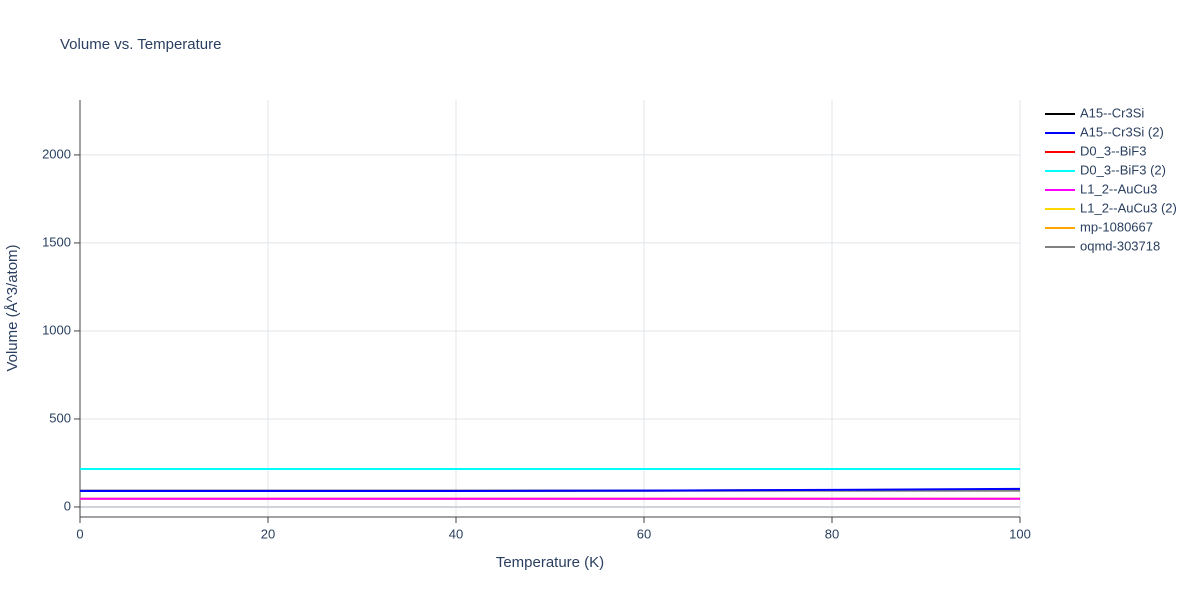 The height and width of the screenshot is (600, 1200). Describe the element at coordinates (268, 533) in the screenshot. I see `x-tick-label: 20` at that location.